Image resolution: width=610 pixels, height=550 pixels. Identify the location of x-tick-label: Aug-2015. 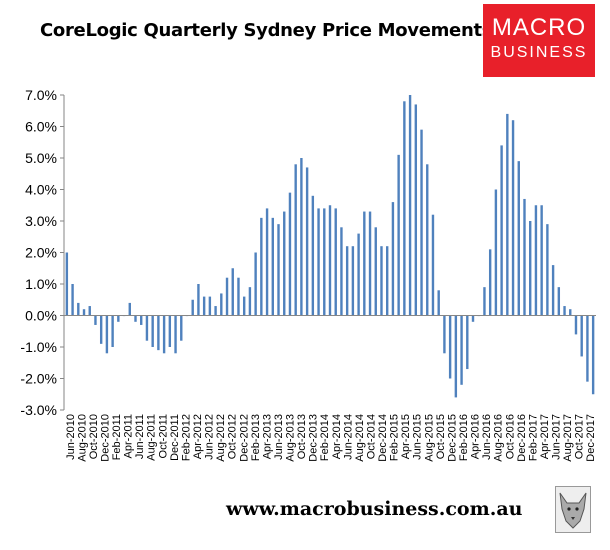
(429, 438).